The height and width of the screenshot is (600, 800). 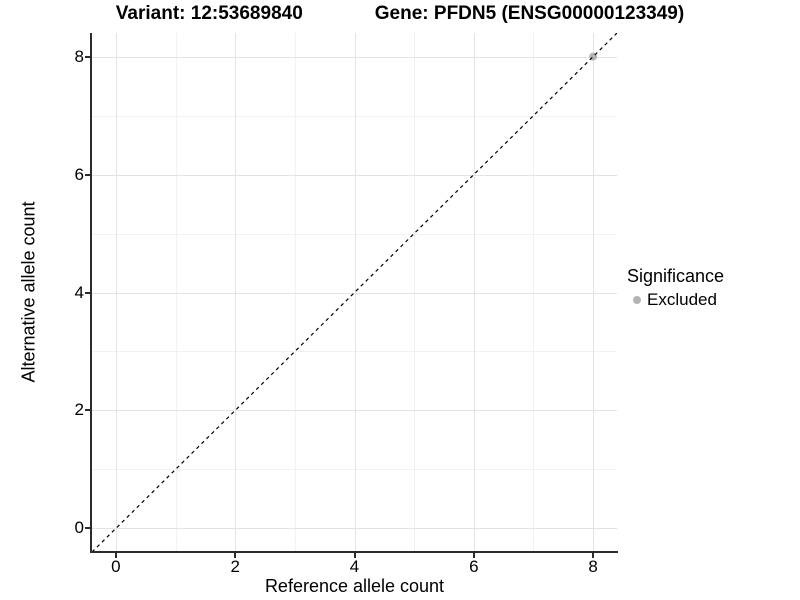 I want to click on y-tick-label: 4, so click(x=79, y=292).